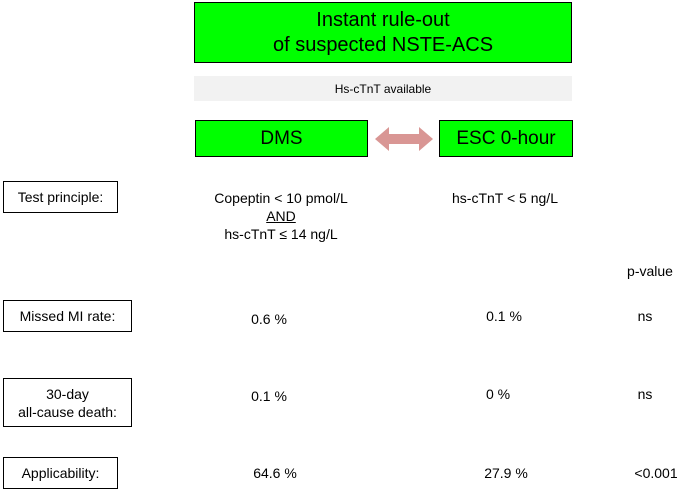  I want to click on double-arrow-icon, so click(404, 139).